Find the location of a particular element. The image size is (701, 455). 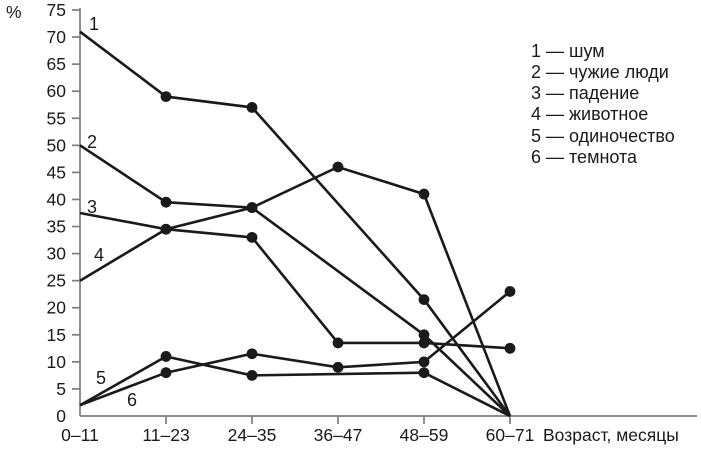

legend-item: 2 — чужие люди is located at coordinates (600, 72).